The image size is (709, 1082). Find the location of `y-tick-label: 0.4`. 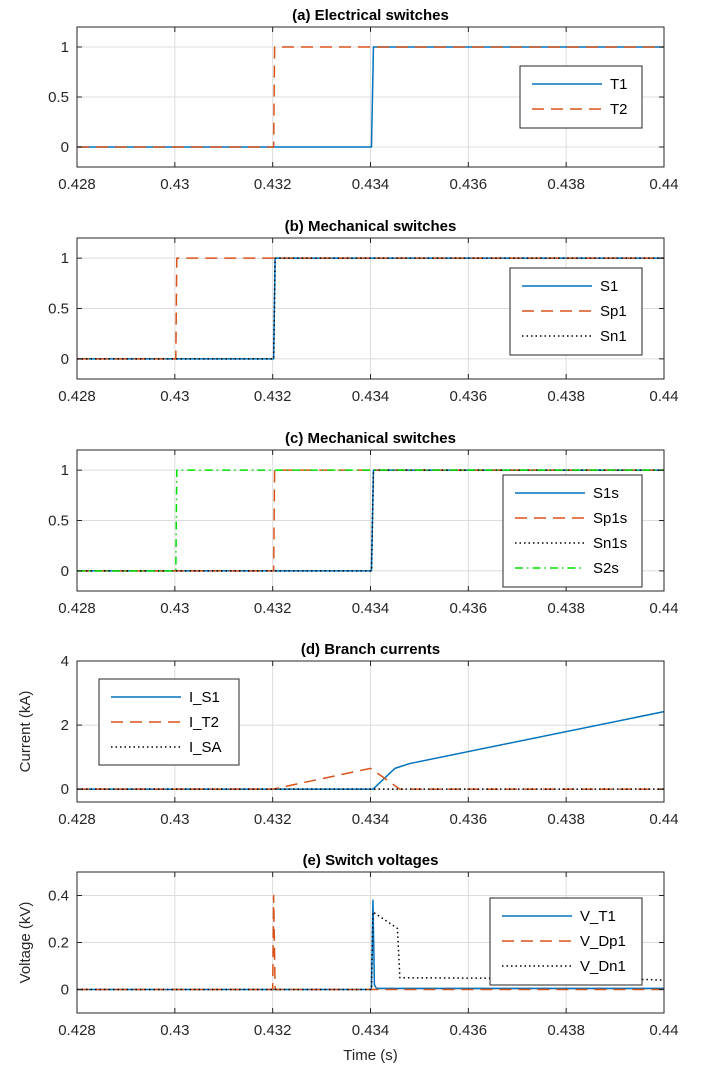

y-tick-label: 0.4 is located at coordinates (58, 896).